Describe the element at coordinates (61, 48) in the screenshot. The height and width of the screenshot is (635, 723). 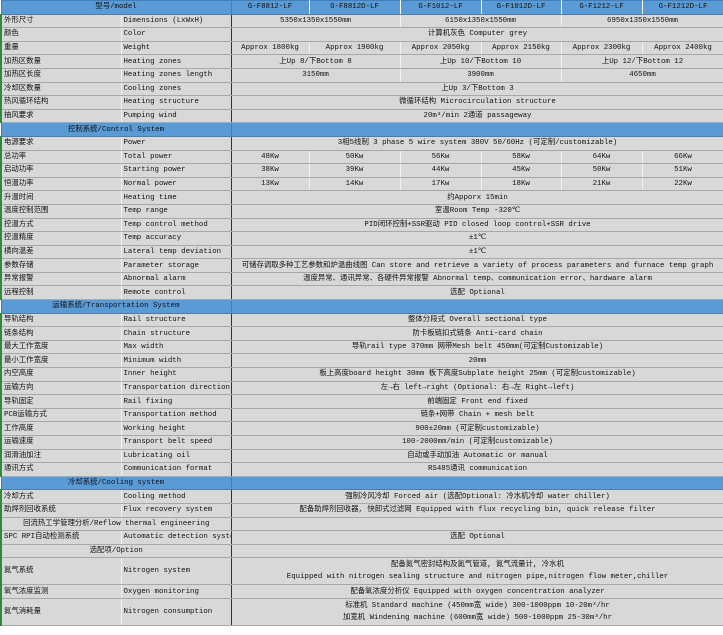
I see `spec-label-cn: 重量` at that location.